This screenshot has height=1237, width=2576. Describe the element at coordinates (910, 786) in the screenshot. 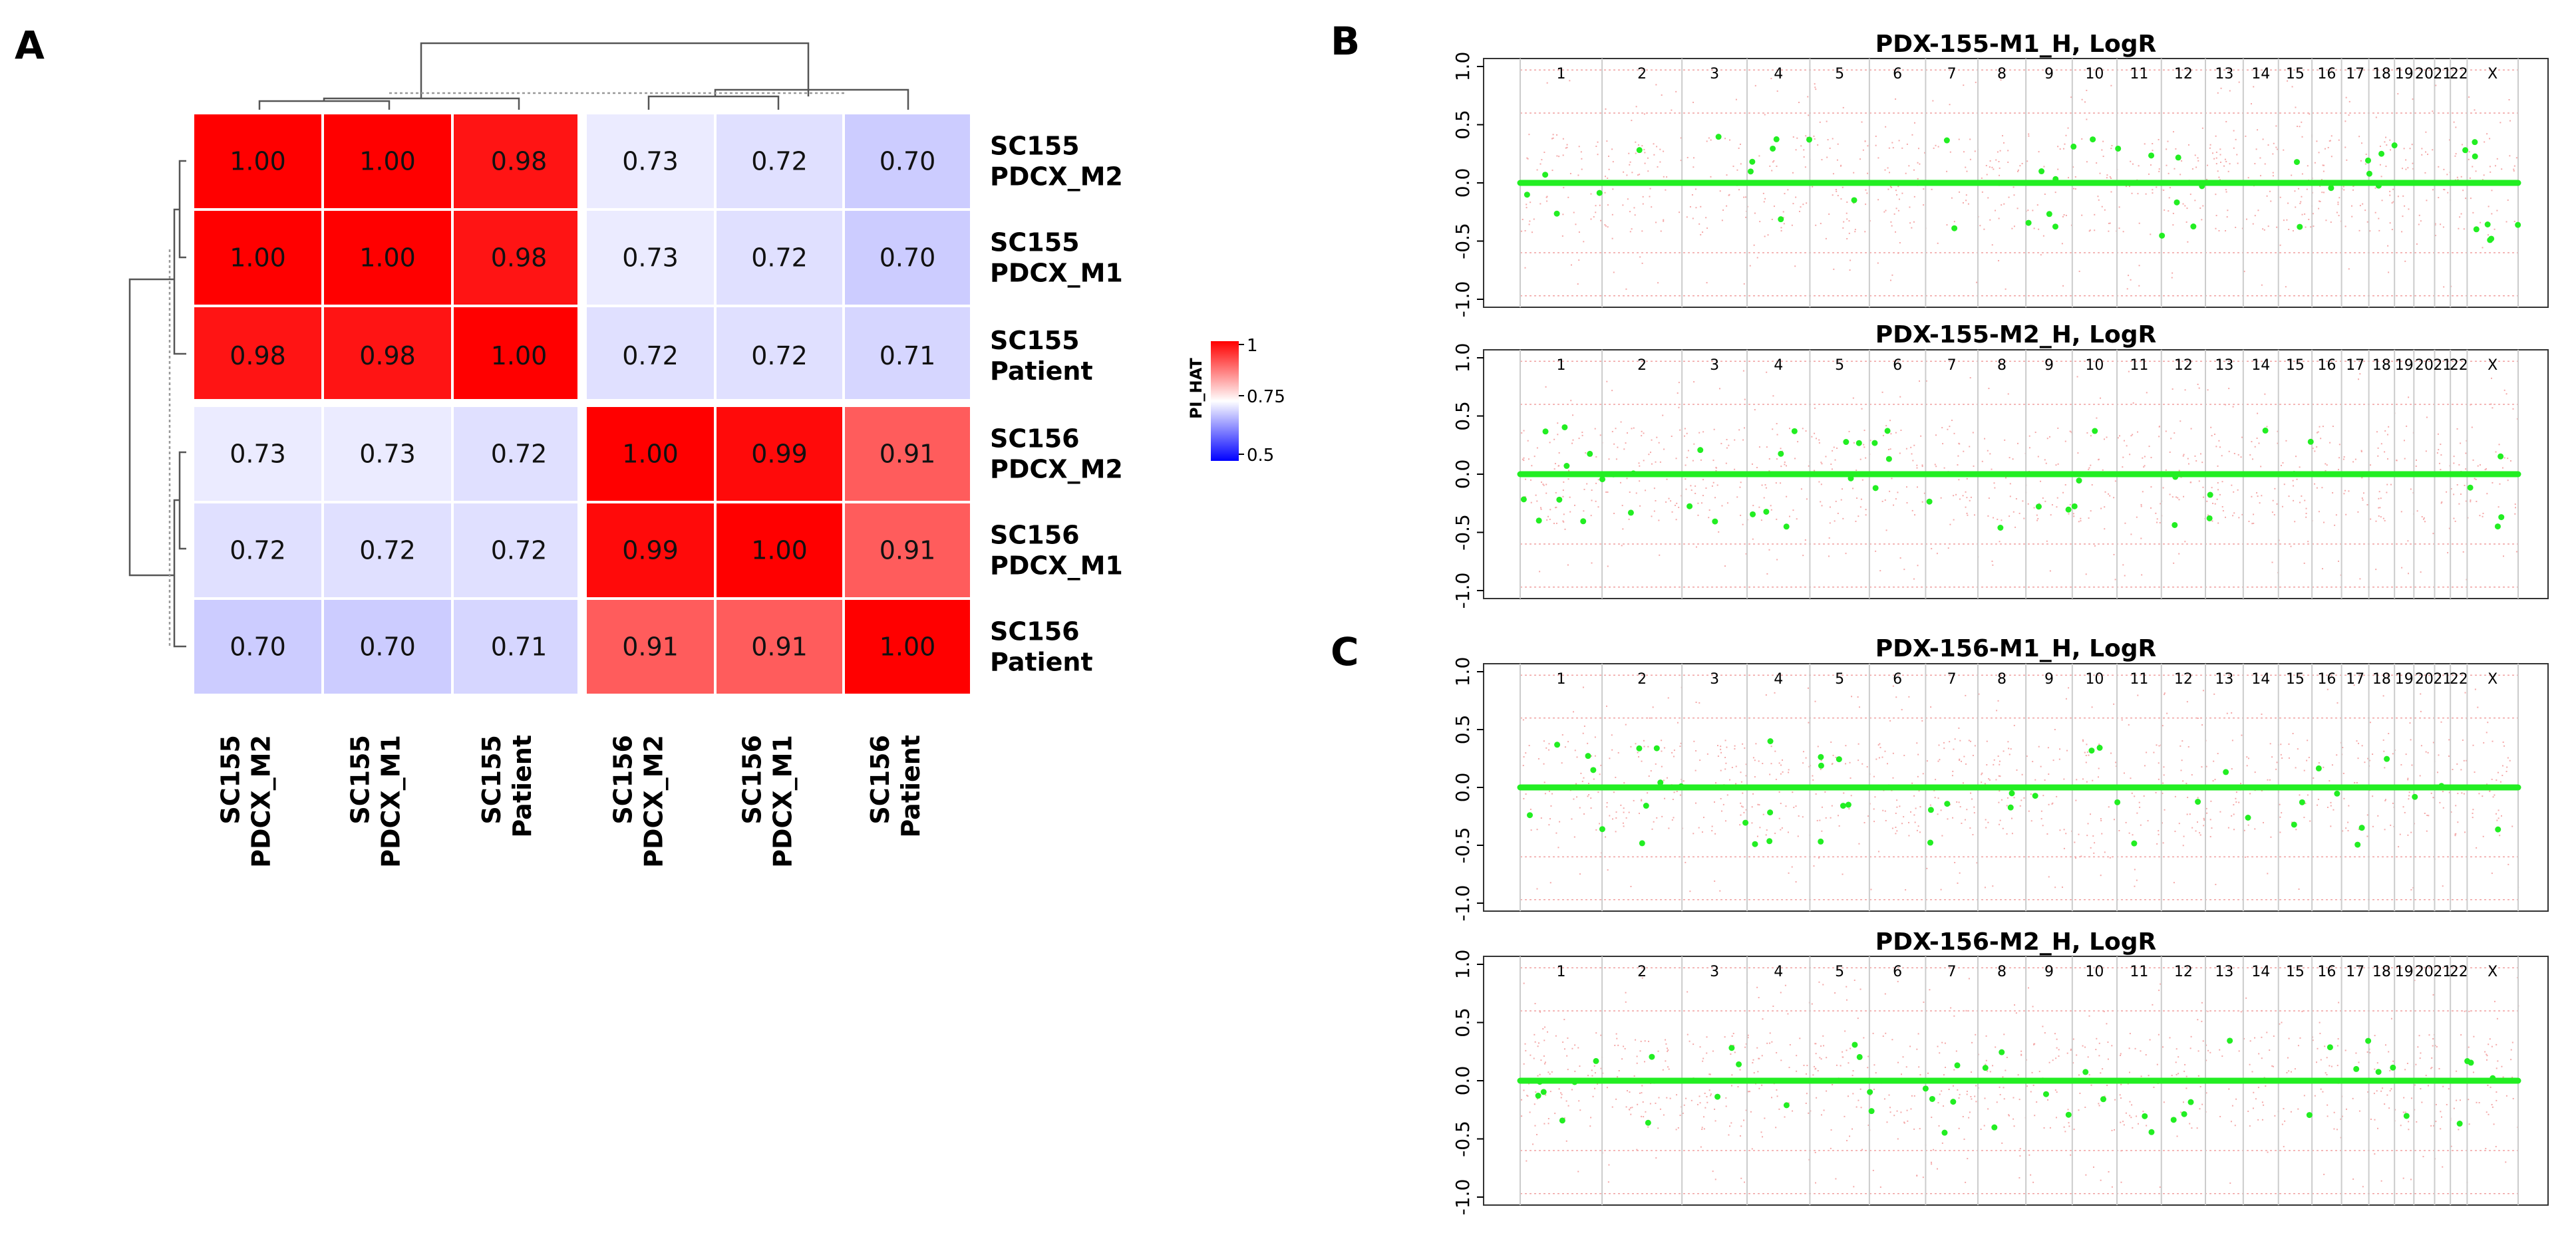

I see `heatmap-column-label-line2: Patient` at that location.